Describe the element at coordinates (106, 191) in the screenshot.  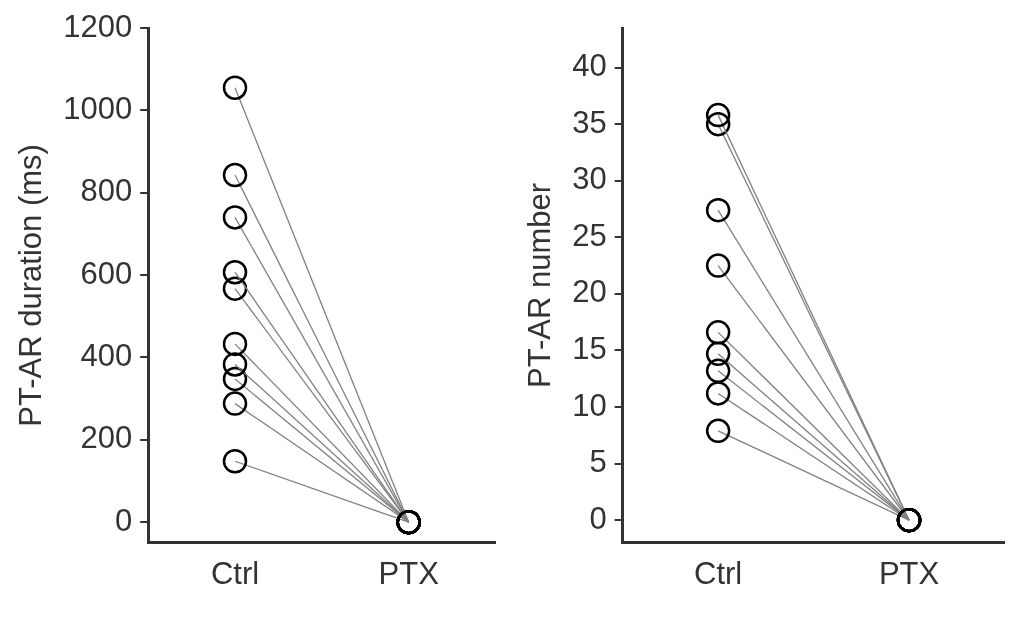
I see `y-tick-label: 800` at that location.